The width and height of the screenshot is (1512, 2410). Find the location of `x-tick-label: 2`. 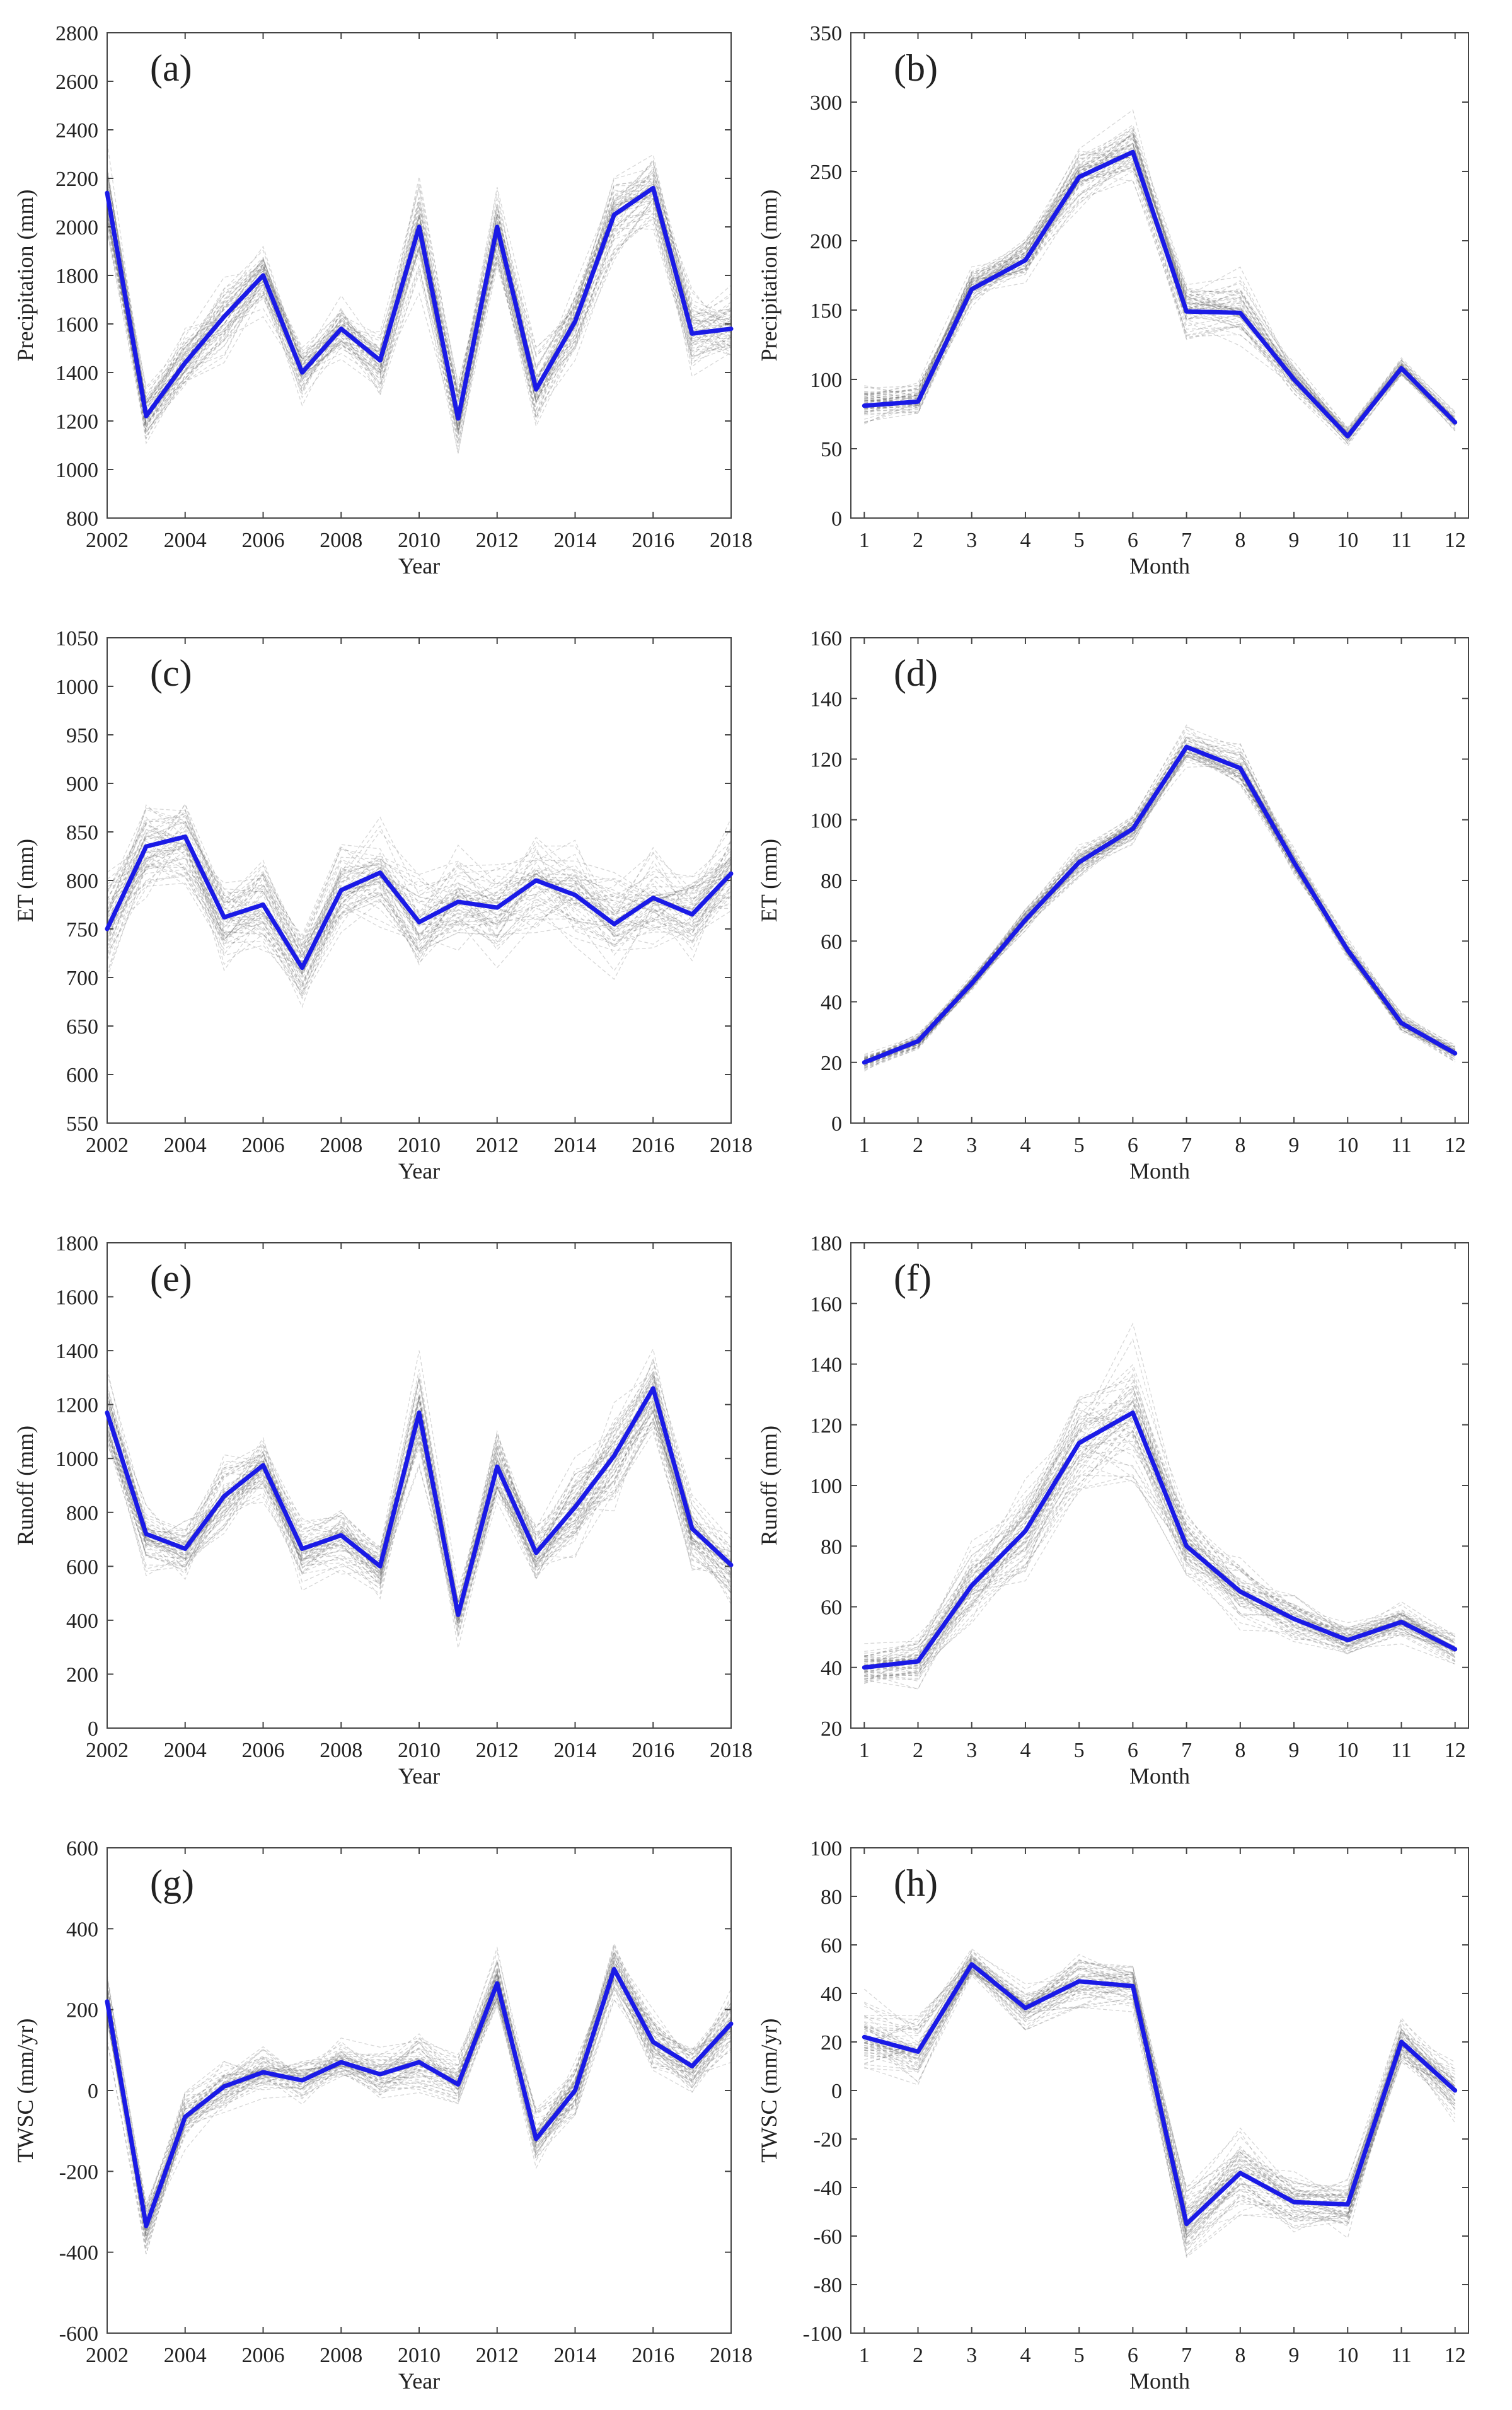

x-tick-label: 2 is located at coordinates (918, 540).